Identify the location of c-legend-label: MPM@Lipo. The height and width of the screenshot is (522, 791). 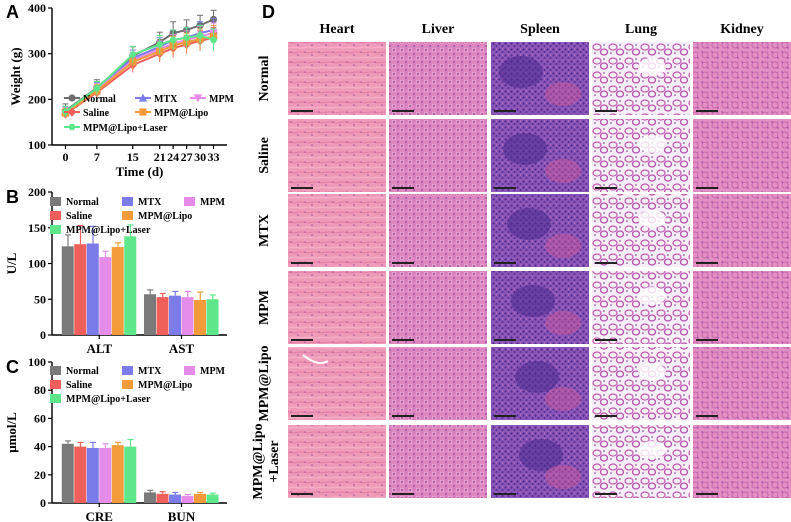
(165, 385).